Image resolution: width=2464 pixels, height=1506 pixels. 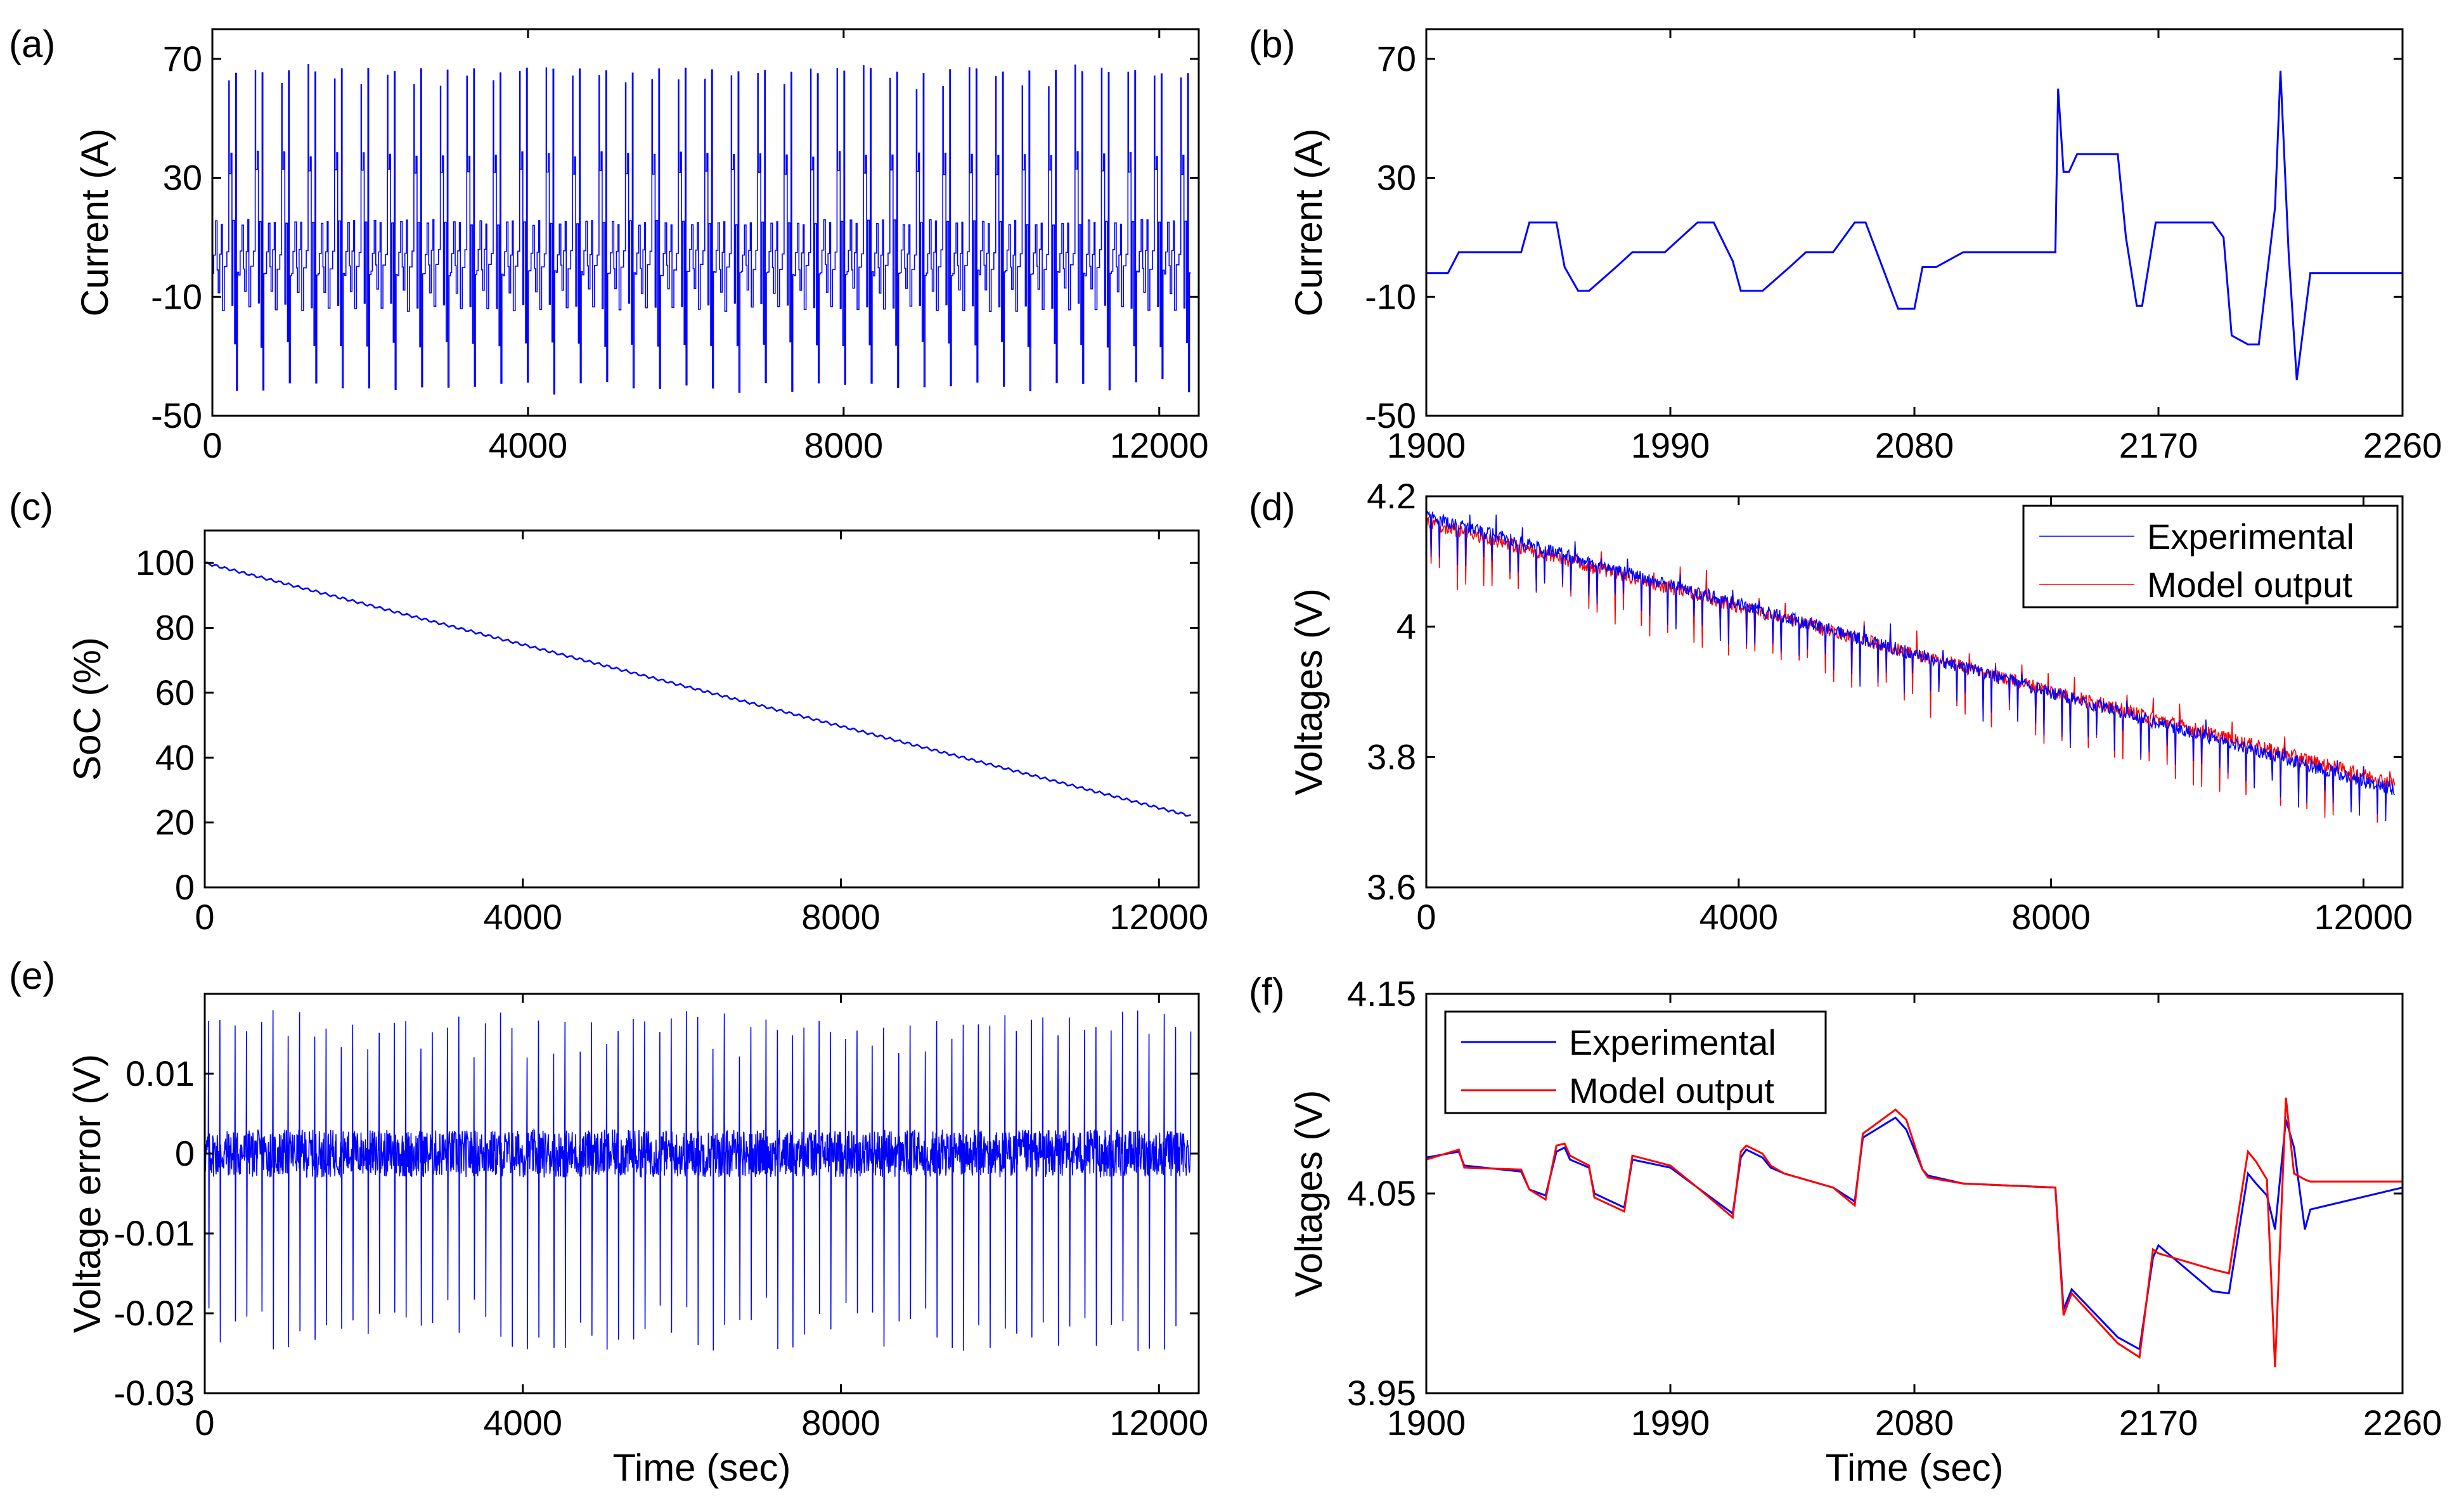 I want to click on panel-label: (f), so click(x=1267, y=991).